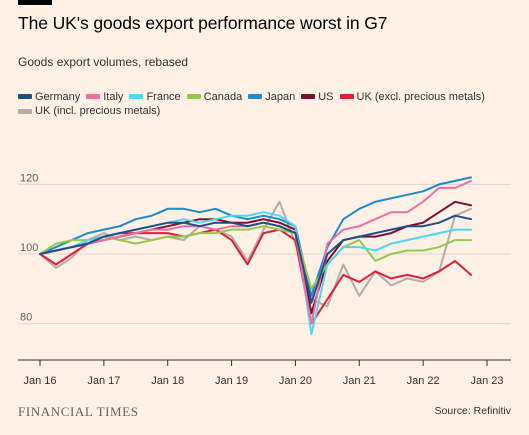 The height and width of the screenshot is (435, 529). I want to click on legend-item: Japan, so click(271, 97).